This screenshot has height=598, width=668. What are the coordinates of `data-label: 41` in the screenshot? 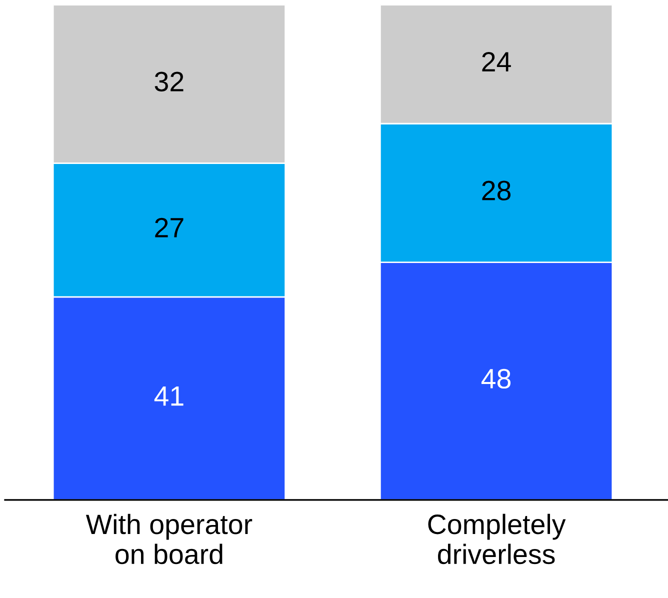 It's located at (169, 396).